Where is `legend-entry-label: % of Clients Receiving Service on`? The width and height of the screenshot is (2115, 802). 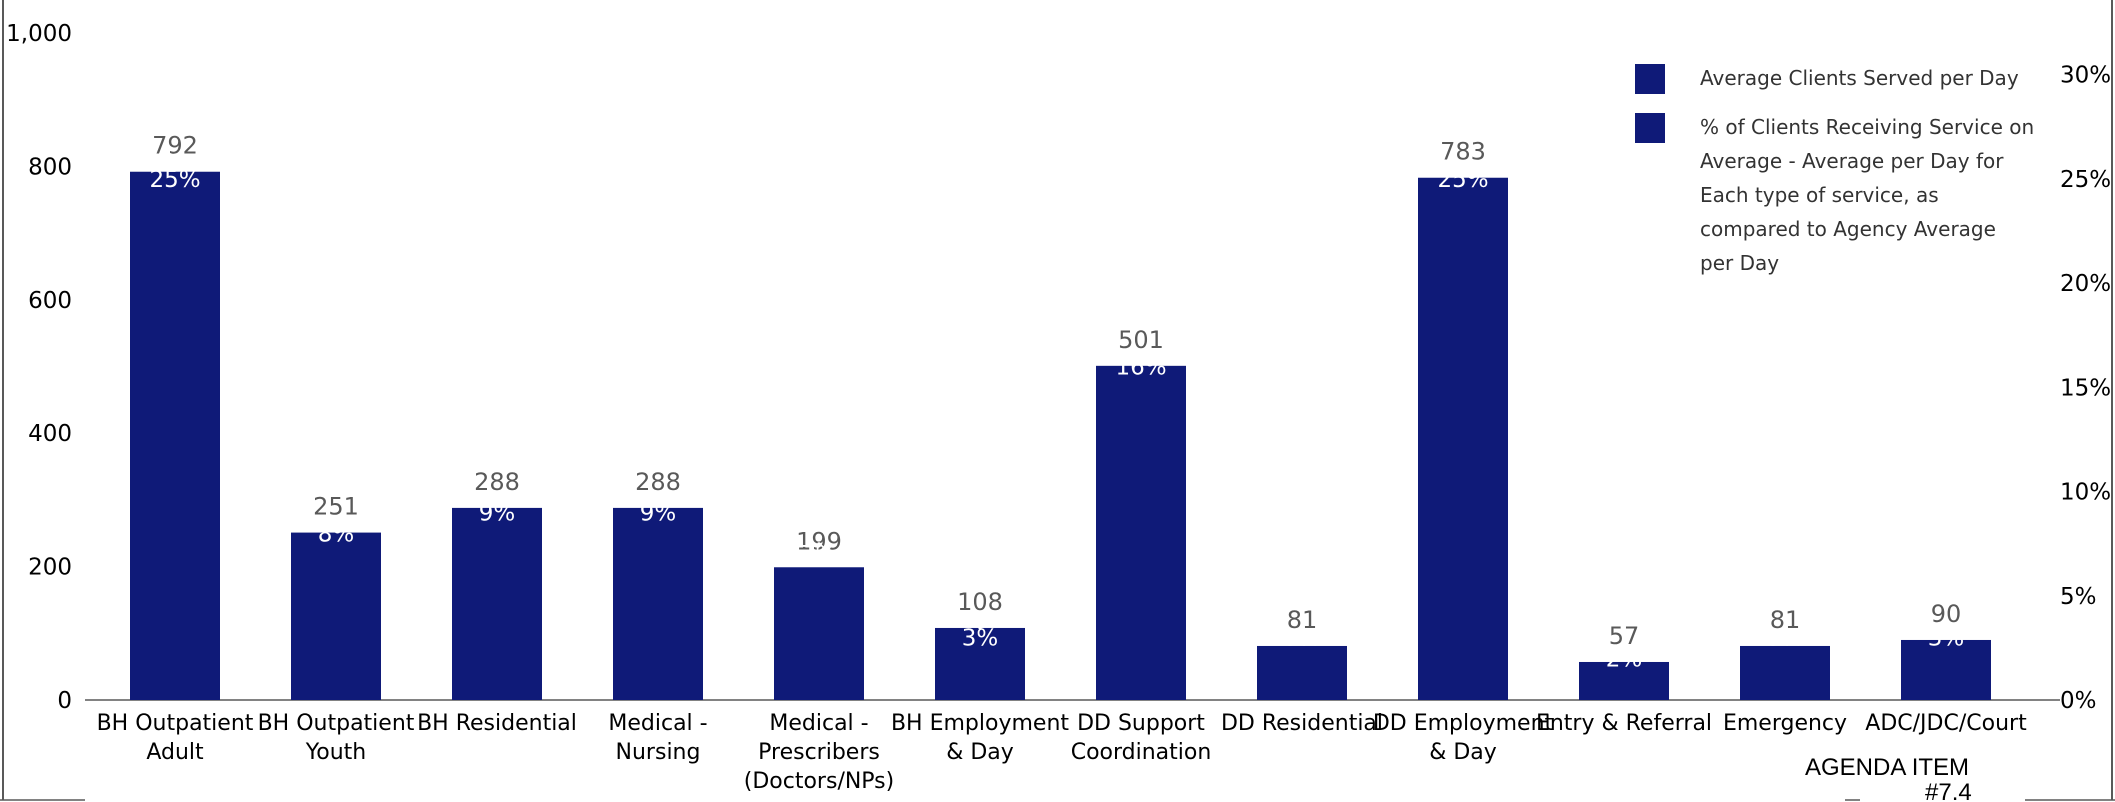
legend-entry-label: % of Clients Receiving Service on is located at coordinates (1867, 127).